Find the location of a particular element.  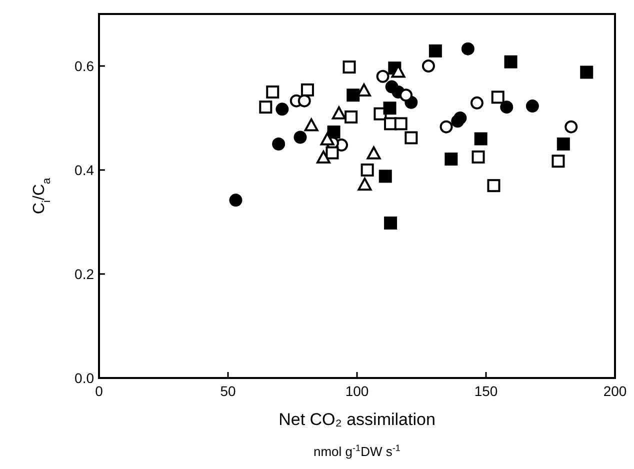

x-tick-label: 50 is located at coordinates (228, 391).